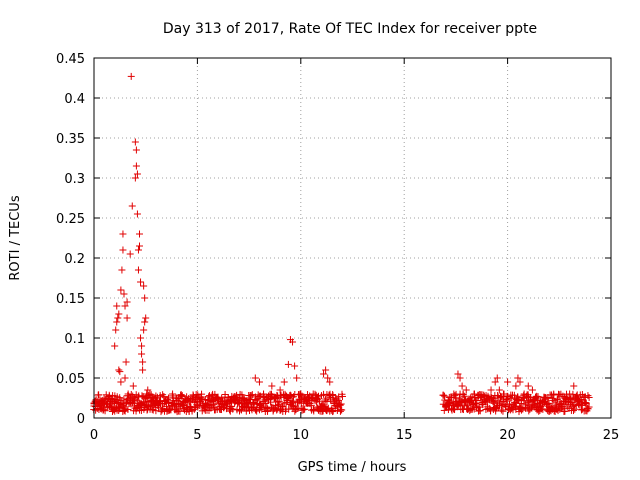 This screenshot has height=480, width=640. I want to click on x-tick-label: 20, so click(507, 435).